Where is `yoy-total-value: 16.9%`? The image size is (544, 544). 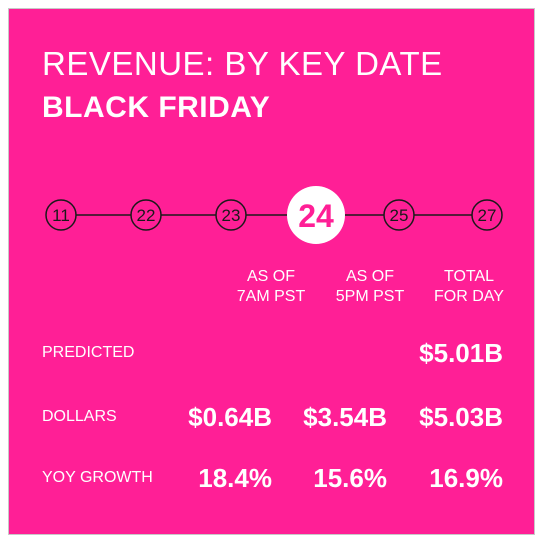
yoy-total-value: 16.9% is located at coordinates (466, 478).